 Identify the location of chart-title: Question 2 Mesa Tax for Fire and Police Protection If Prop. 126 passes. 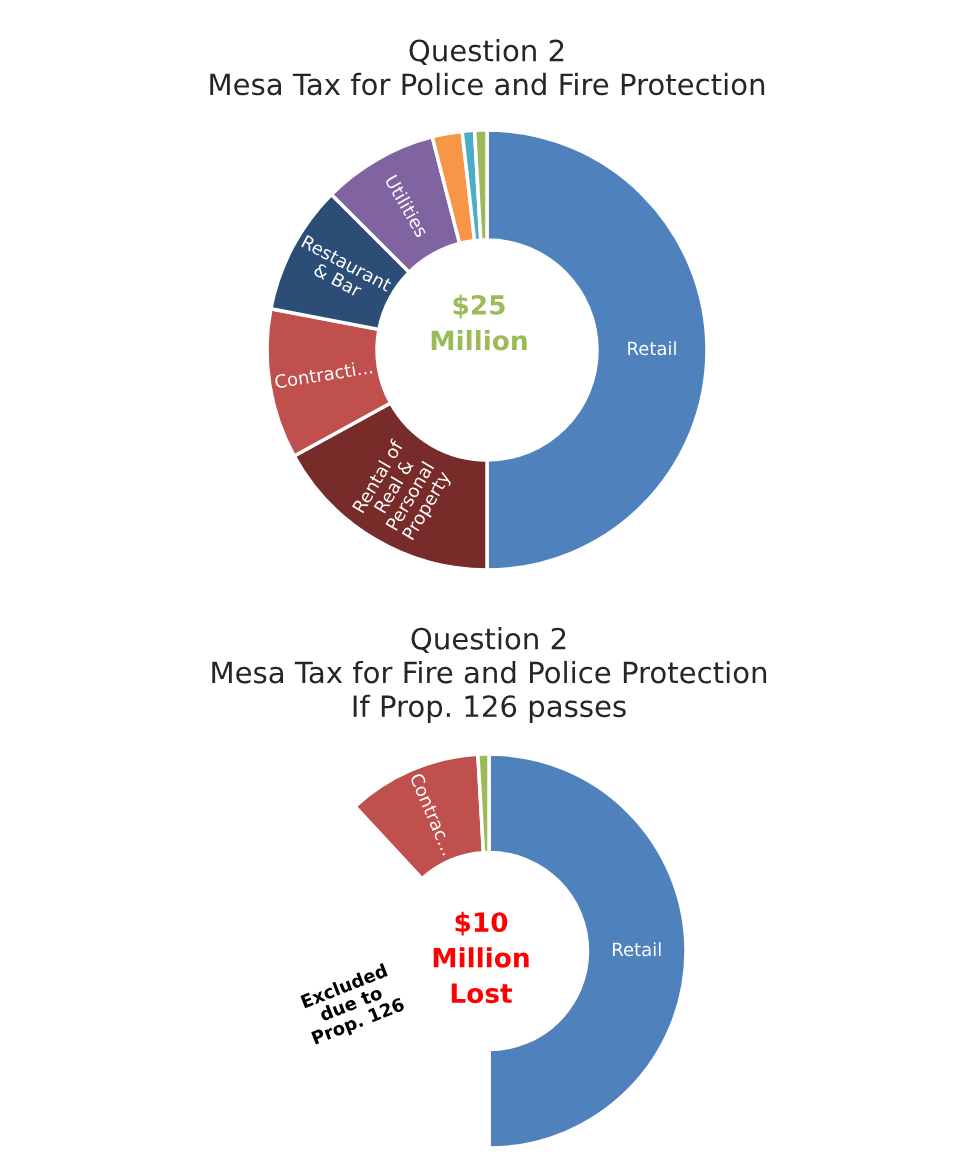
(489, 675).